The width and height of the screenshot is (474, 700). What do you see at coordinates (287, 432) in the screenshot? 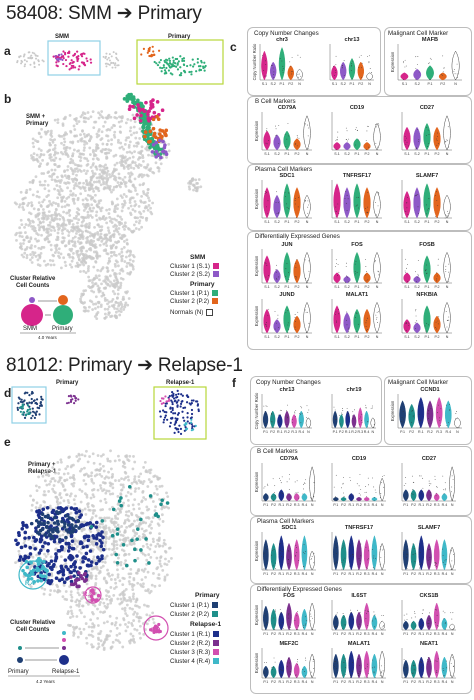
I see `x-tick-label: R.2` at bounding box center [287, 432].